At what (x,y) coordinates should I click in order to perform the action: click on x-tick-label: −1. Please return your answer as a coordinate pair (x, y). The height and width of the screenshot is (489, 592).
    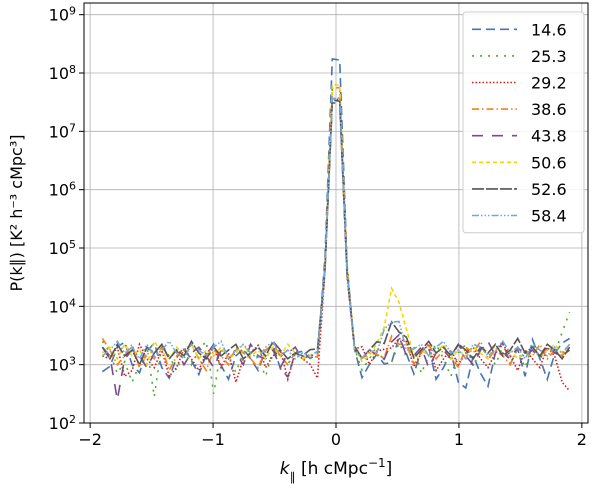
    Looking at the image, I should click on (213, 439).